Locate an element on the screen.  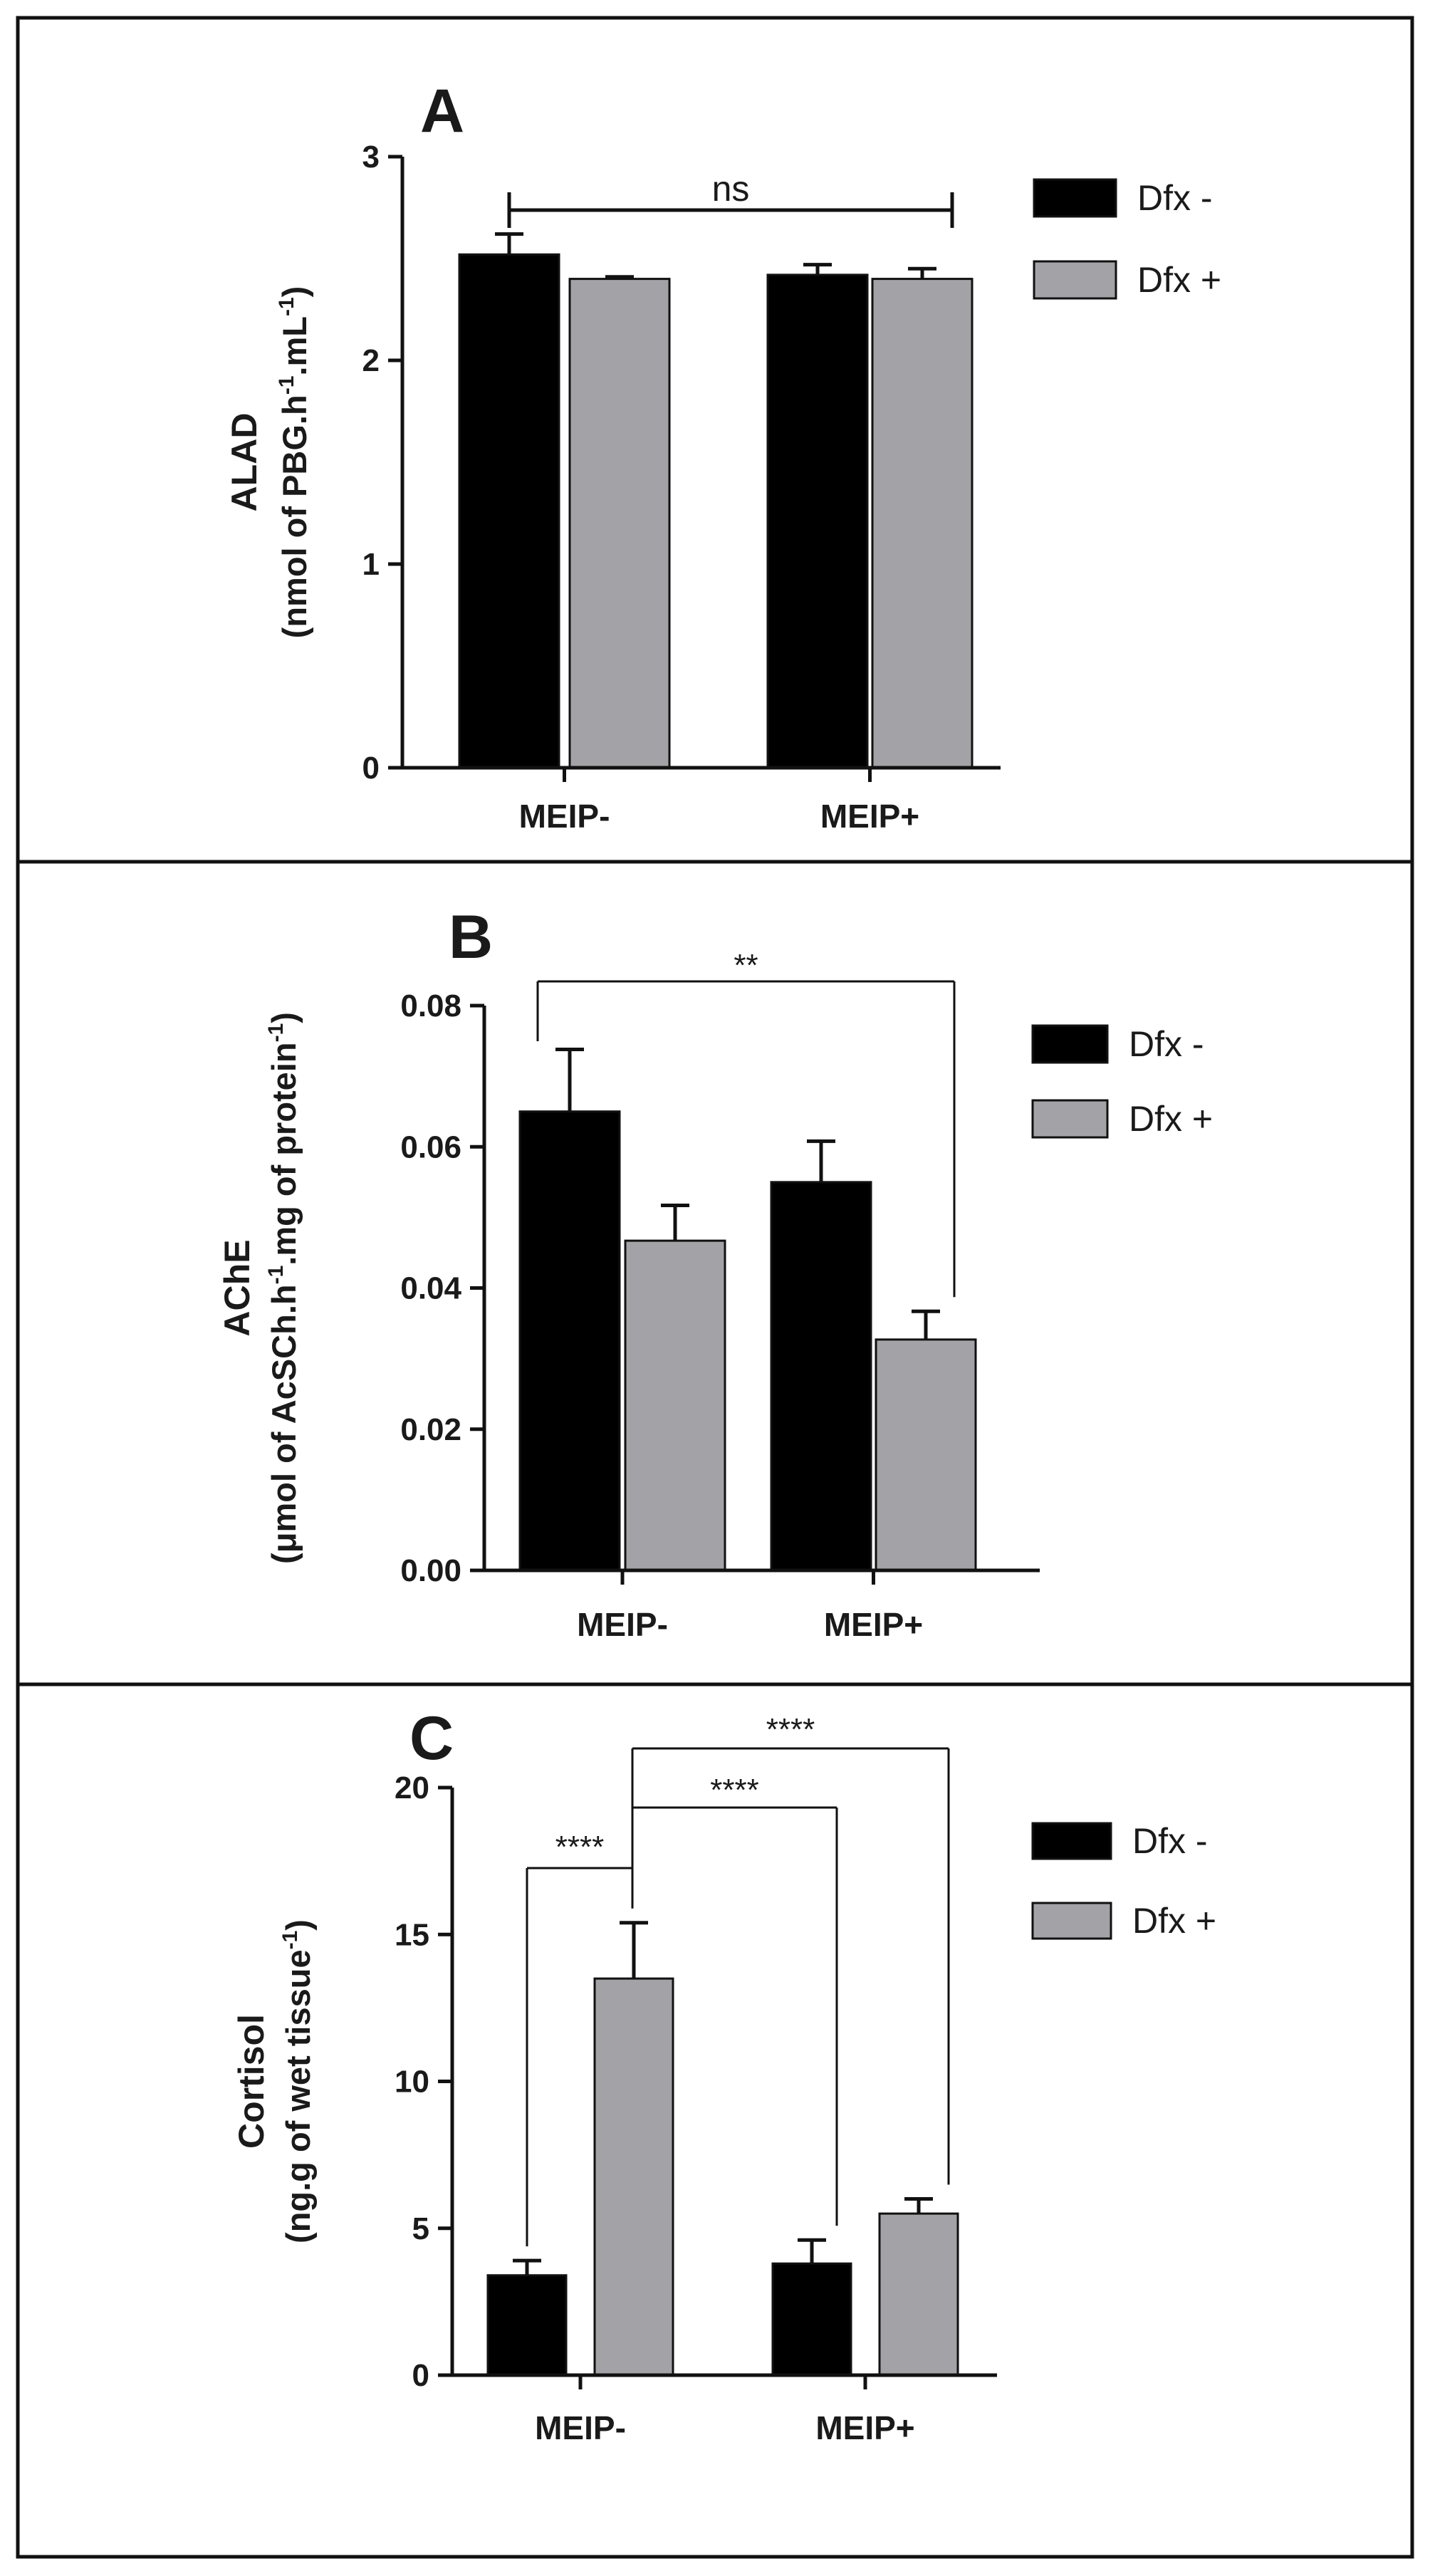
panel-letter: A is located at coordinates (442, 111).